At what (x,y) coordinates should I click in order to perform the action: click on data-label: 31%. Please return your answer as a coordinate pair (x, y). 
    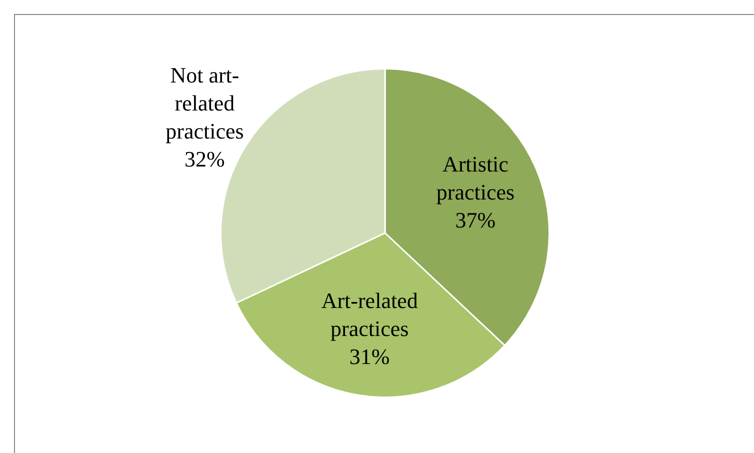
    Looking at the image, I should click on (369, 357).